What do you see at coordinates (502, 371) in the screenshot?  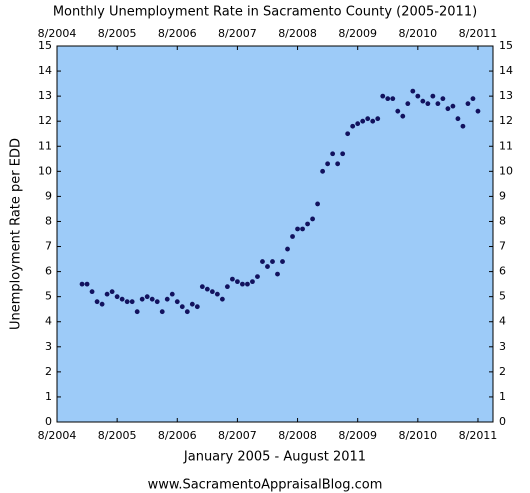 I see `y-tick-label-right: 2` at bounding box center [502, 371].